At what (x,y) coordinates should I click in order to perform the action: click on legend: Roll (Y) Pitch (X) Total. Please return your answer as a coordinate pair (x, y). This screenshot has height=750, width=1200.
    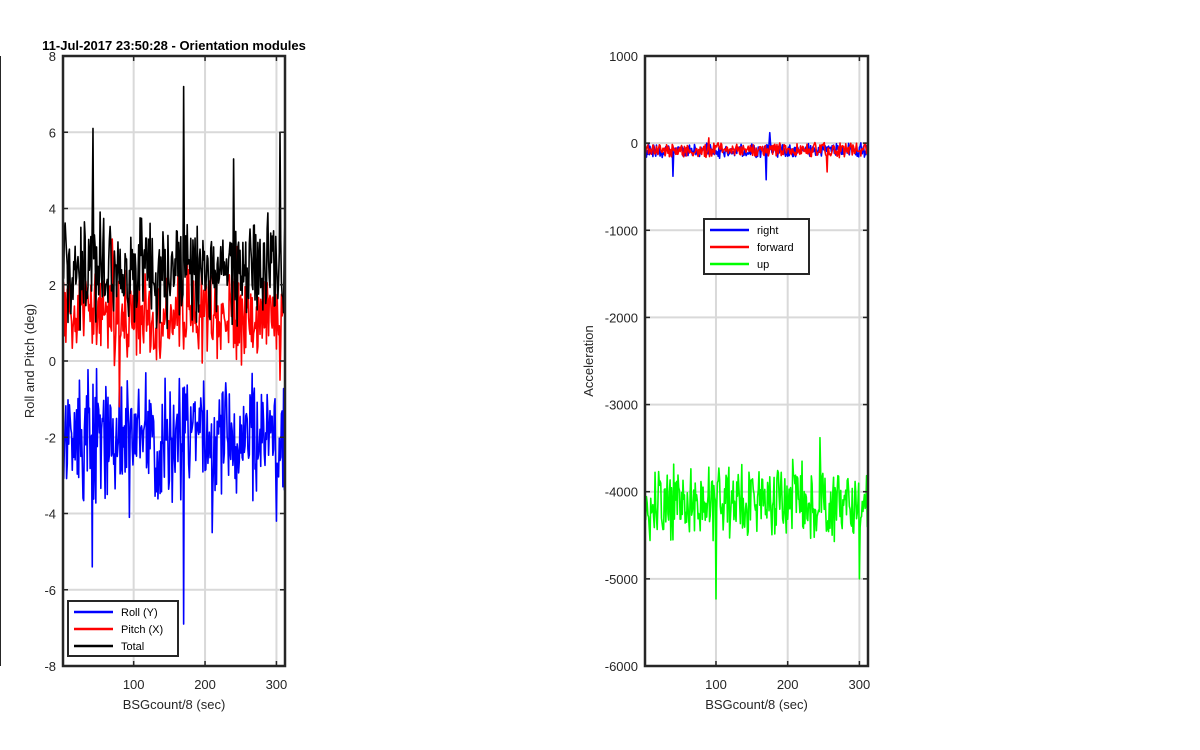
    Looking at the image, I should click on (123, 628).